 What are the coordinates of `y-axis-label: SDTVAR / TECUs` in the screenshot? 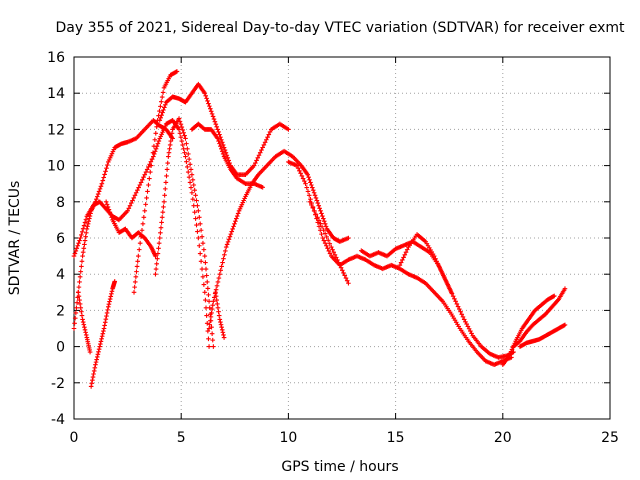 It's located at (15, 238).